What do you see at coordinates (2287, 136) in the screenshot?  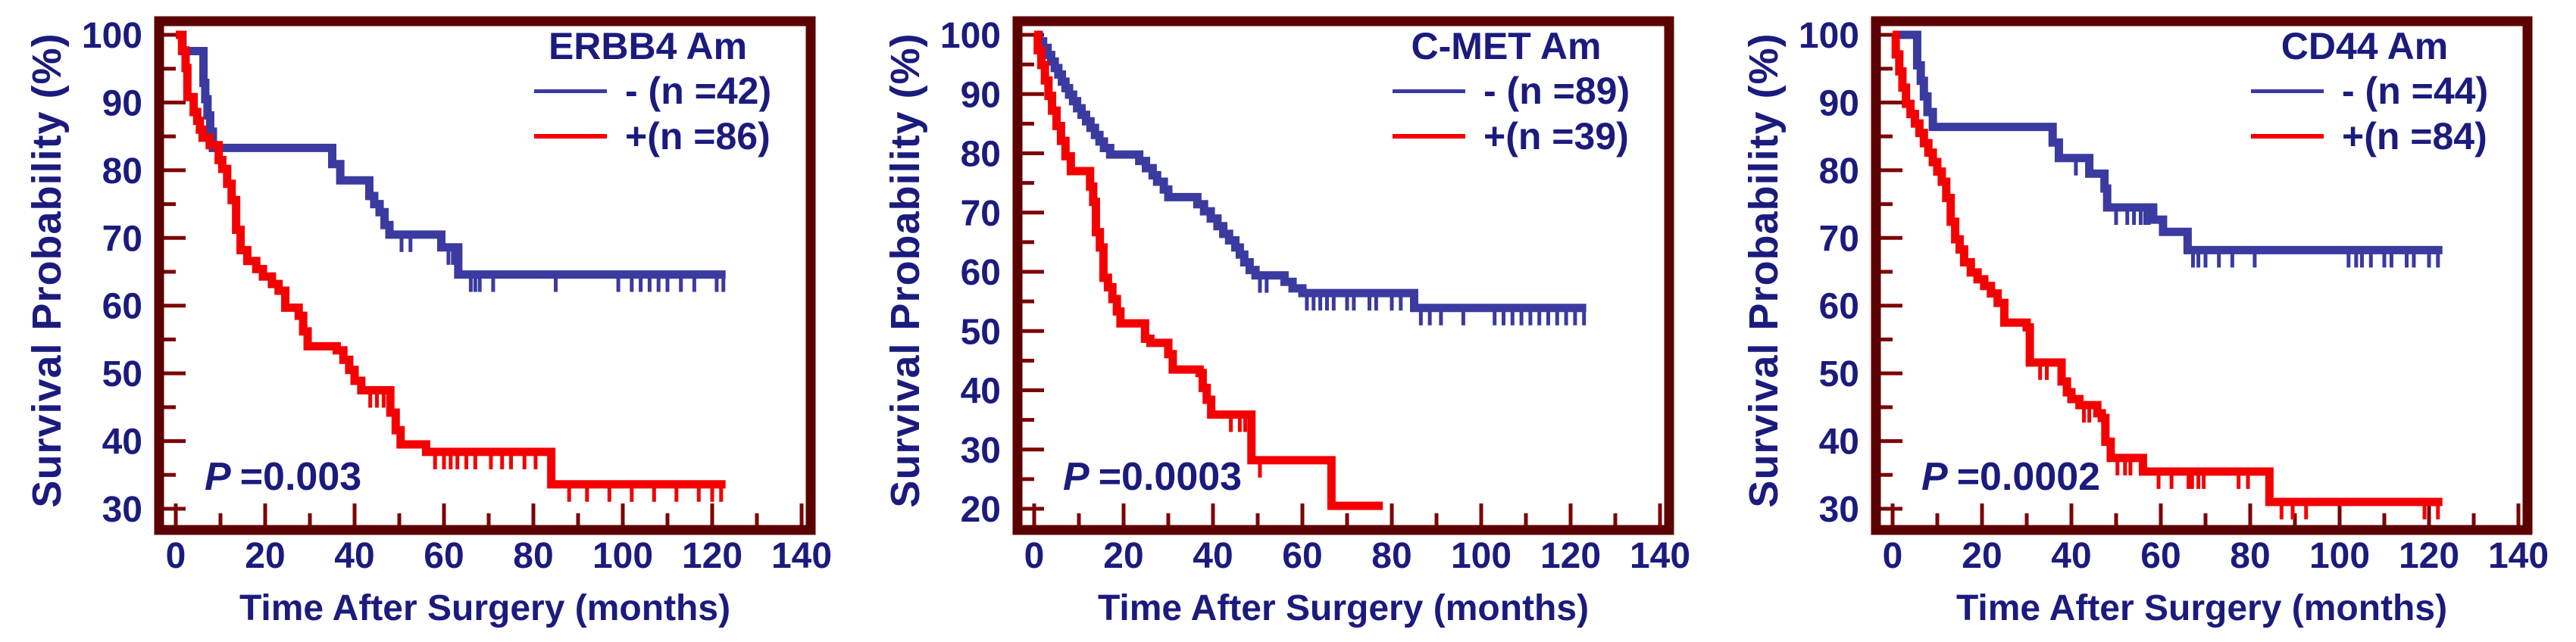 I see `legend-line-positive` at bounding box center [2287, 136].